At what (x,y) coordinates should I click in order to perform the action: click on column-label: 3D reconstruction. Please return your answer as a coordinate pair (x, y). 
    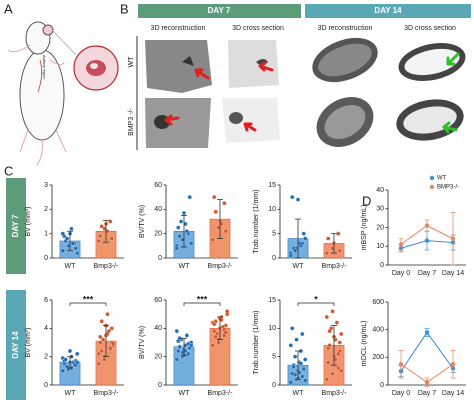
    Looking at the image, I should click on (345, 28).